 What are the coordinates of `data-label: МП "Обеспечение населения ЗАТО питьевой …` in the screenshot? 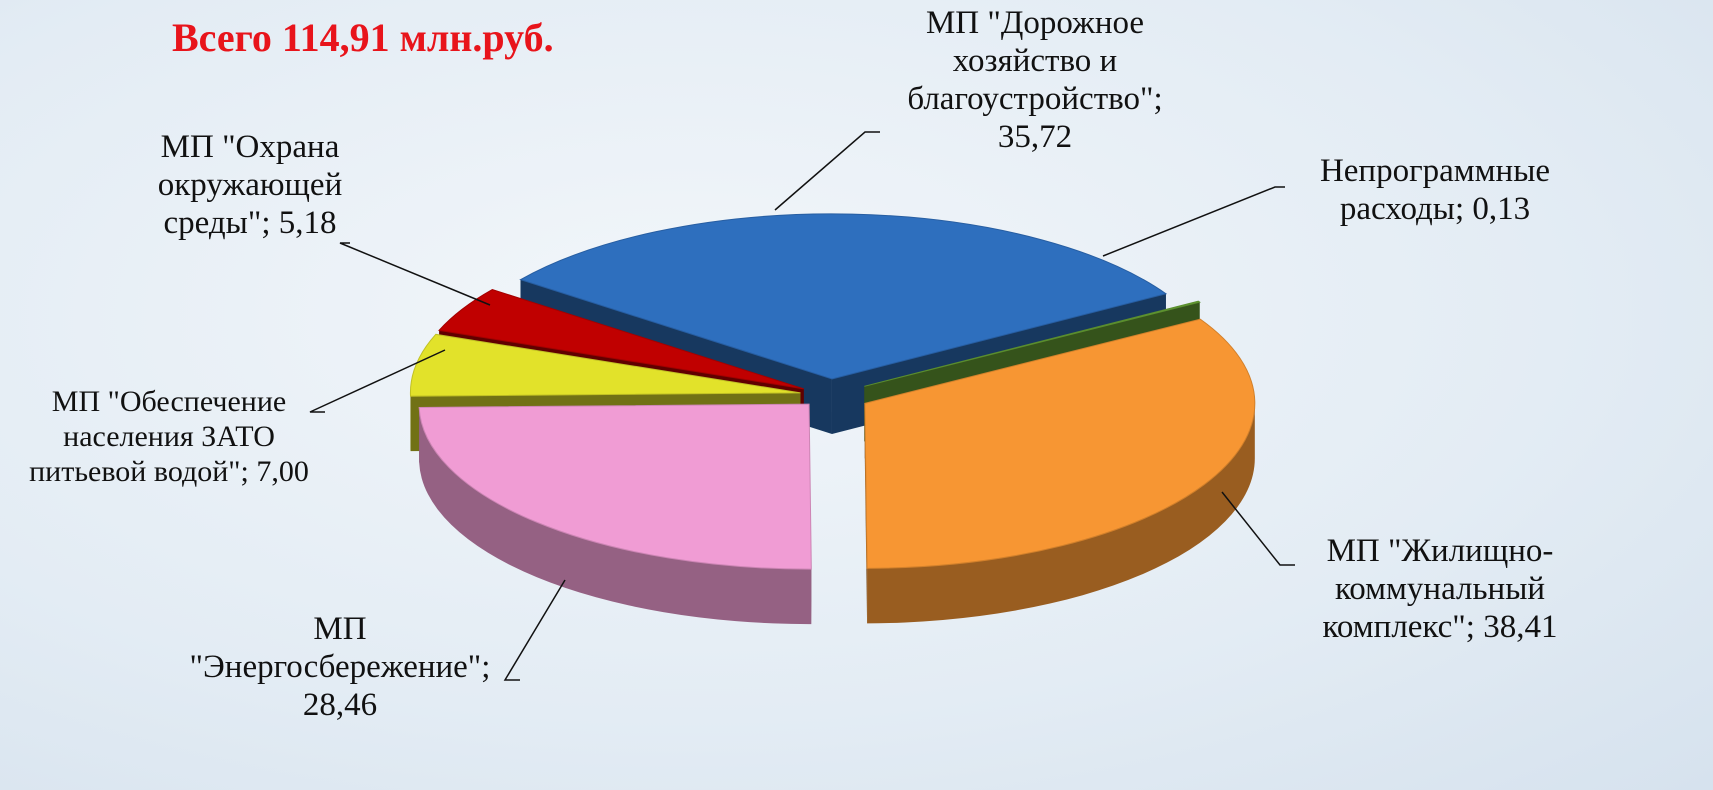 It's located at (169, 436).